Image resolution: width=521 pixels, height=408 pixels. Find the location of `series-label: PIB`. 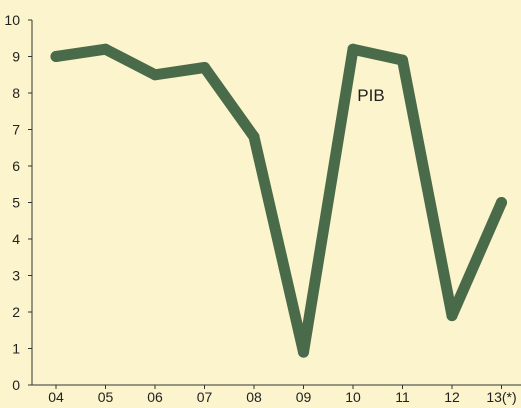

series-label: PIB is located at coordinates (370, 95).